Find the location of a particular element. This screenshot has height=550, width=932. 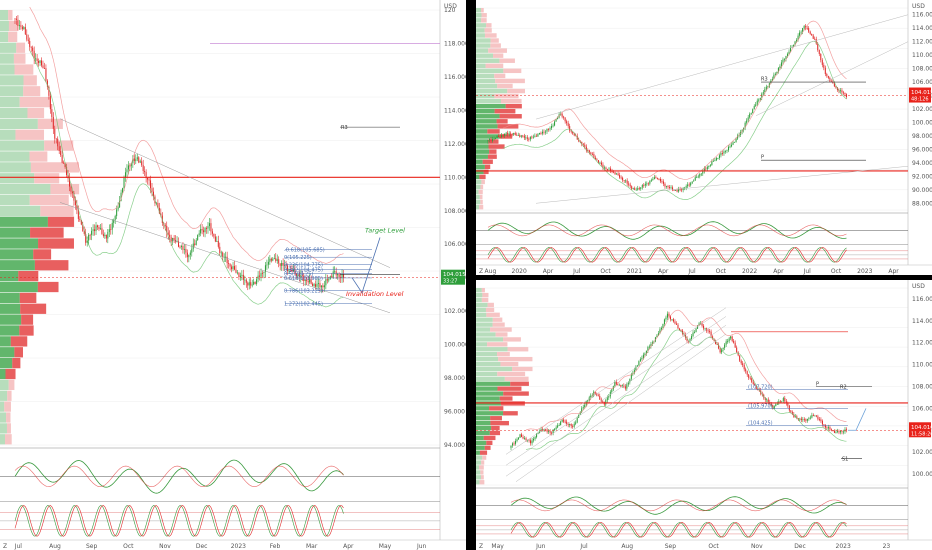

corner-mark: Z is located at coordinates (481, 546).